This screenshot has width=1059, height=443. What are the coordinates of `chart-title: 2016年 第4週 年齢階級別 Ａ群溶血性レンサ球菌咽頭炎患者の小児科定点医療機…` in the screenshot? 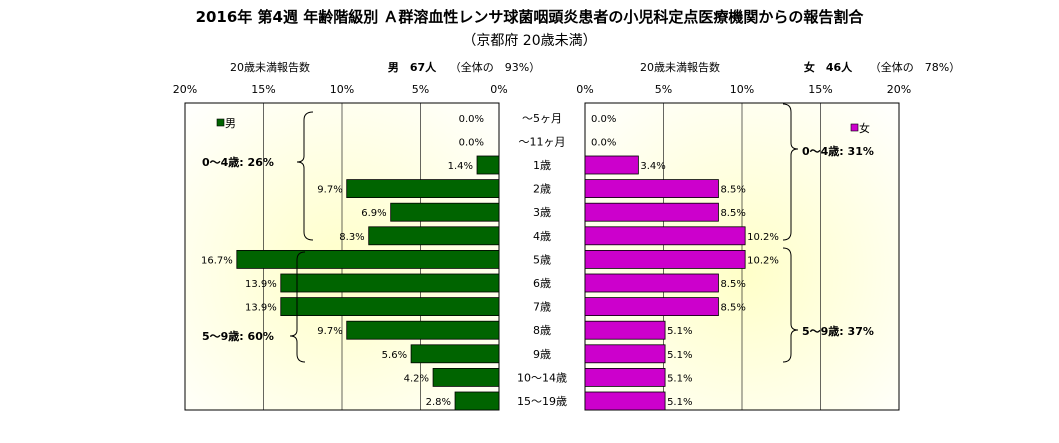 It's located at (529, 17).